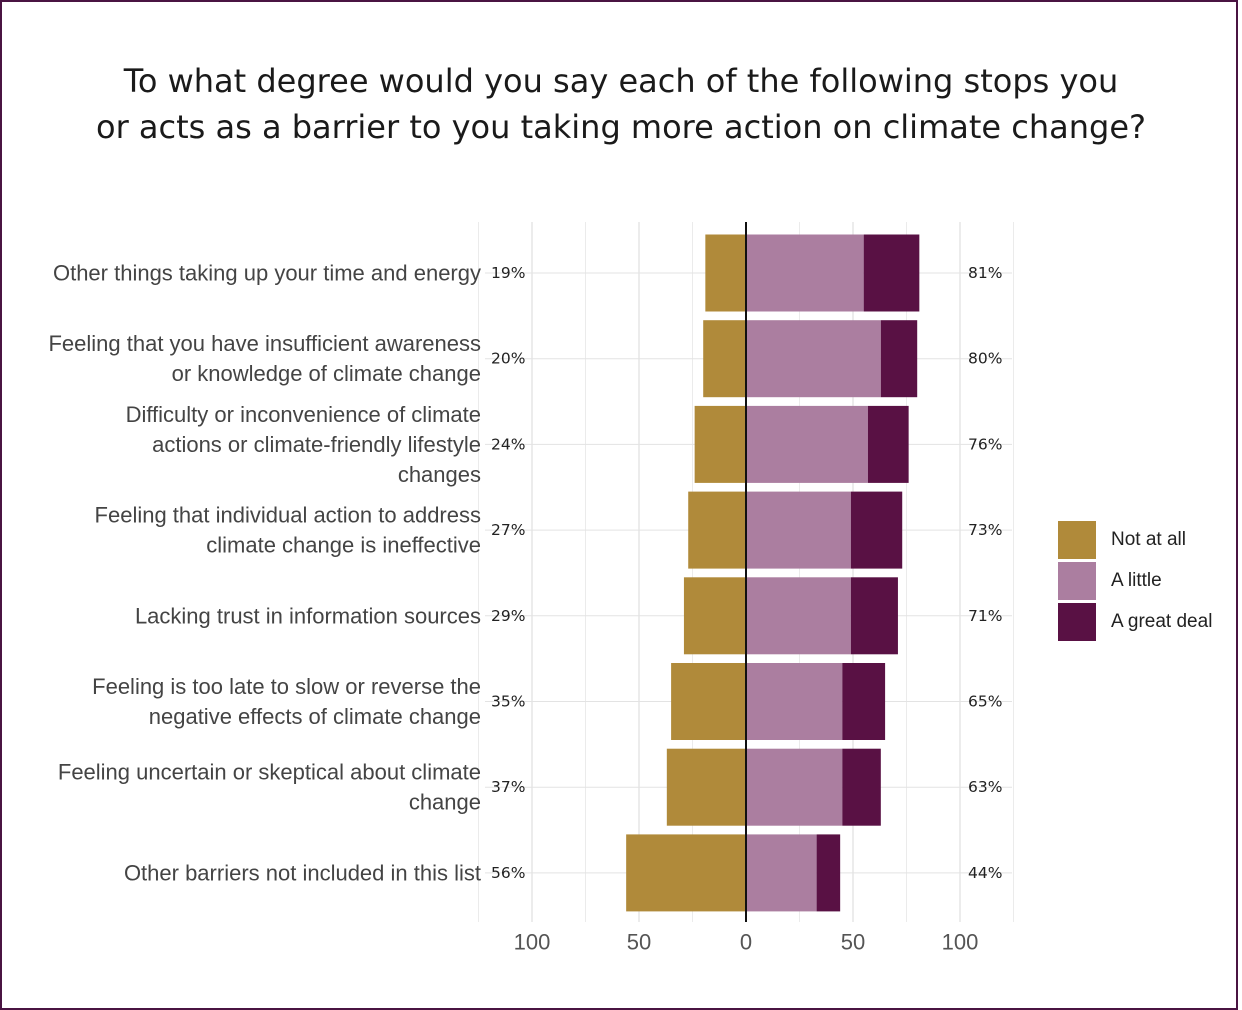 The height and width of the screenshot is (1010, 1242). What do you see at coordinates (985, 702) in the screenshot?
I see `right-percent-label: 65%` at bounding box center [985, 702].